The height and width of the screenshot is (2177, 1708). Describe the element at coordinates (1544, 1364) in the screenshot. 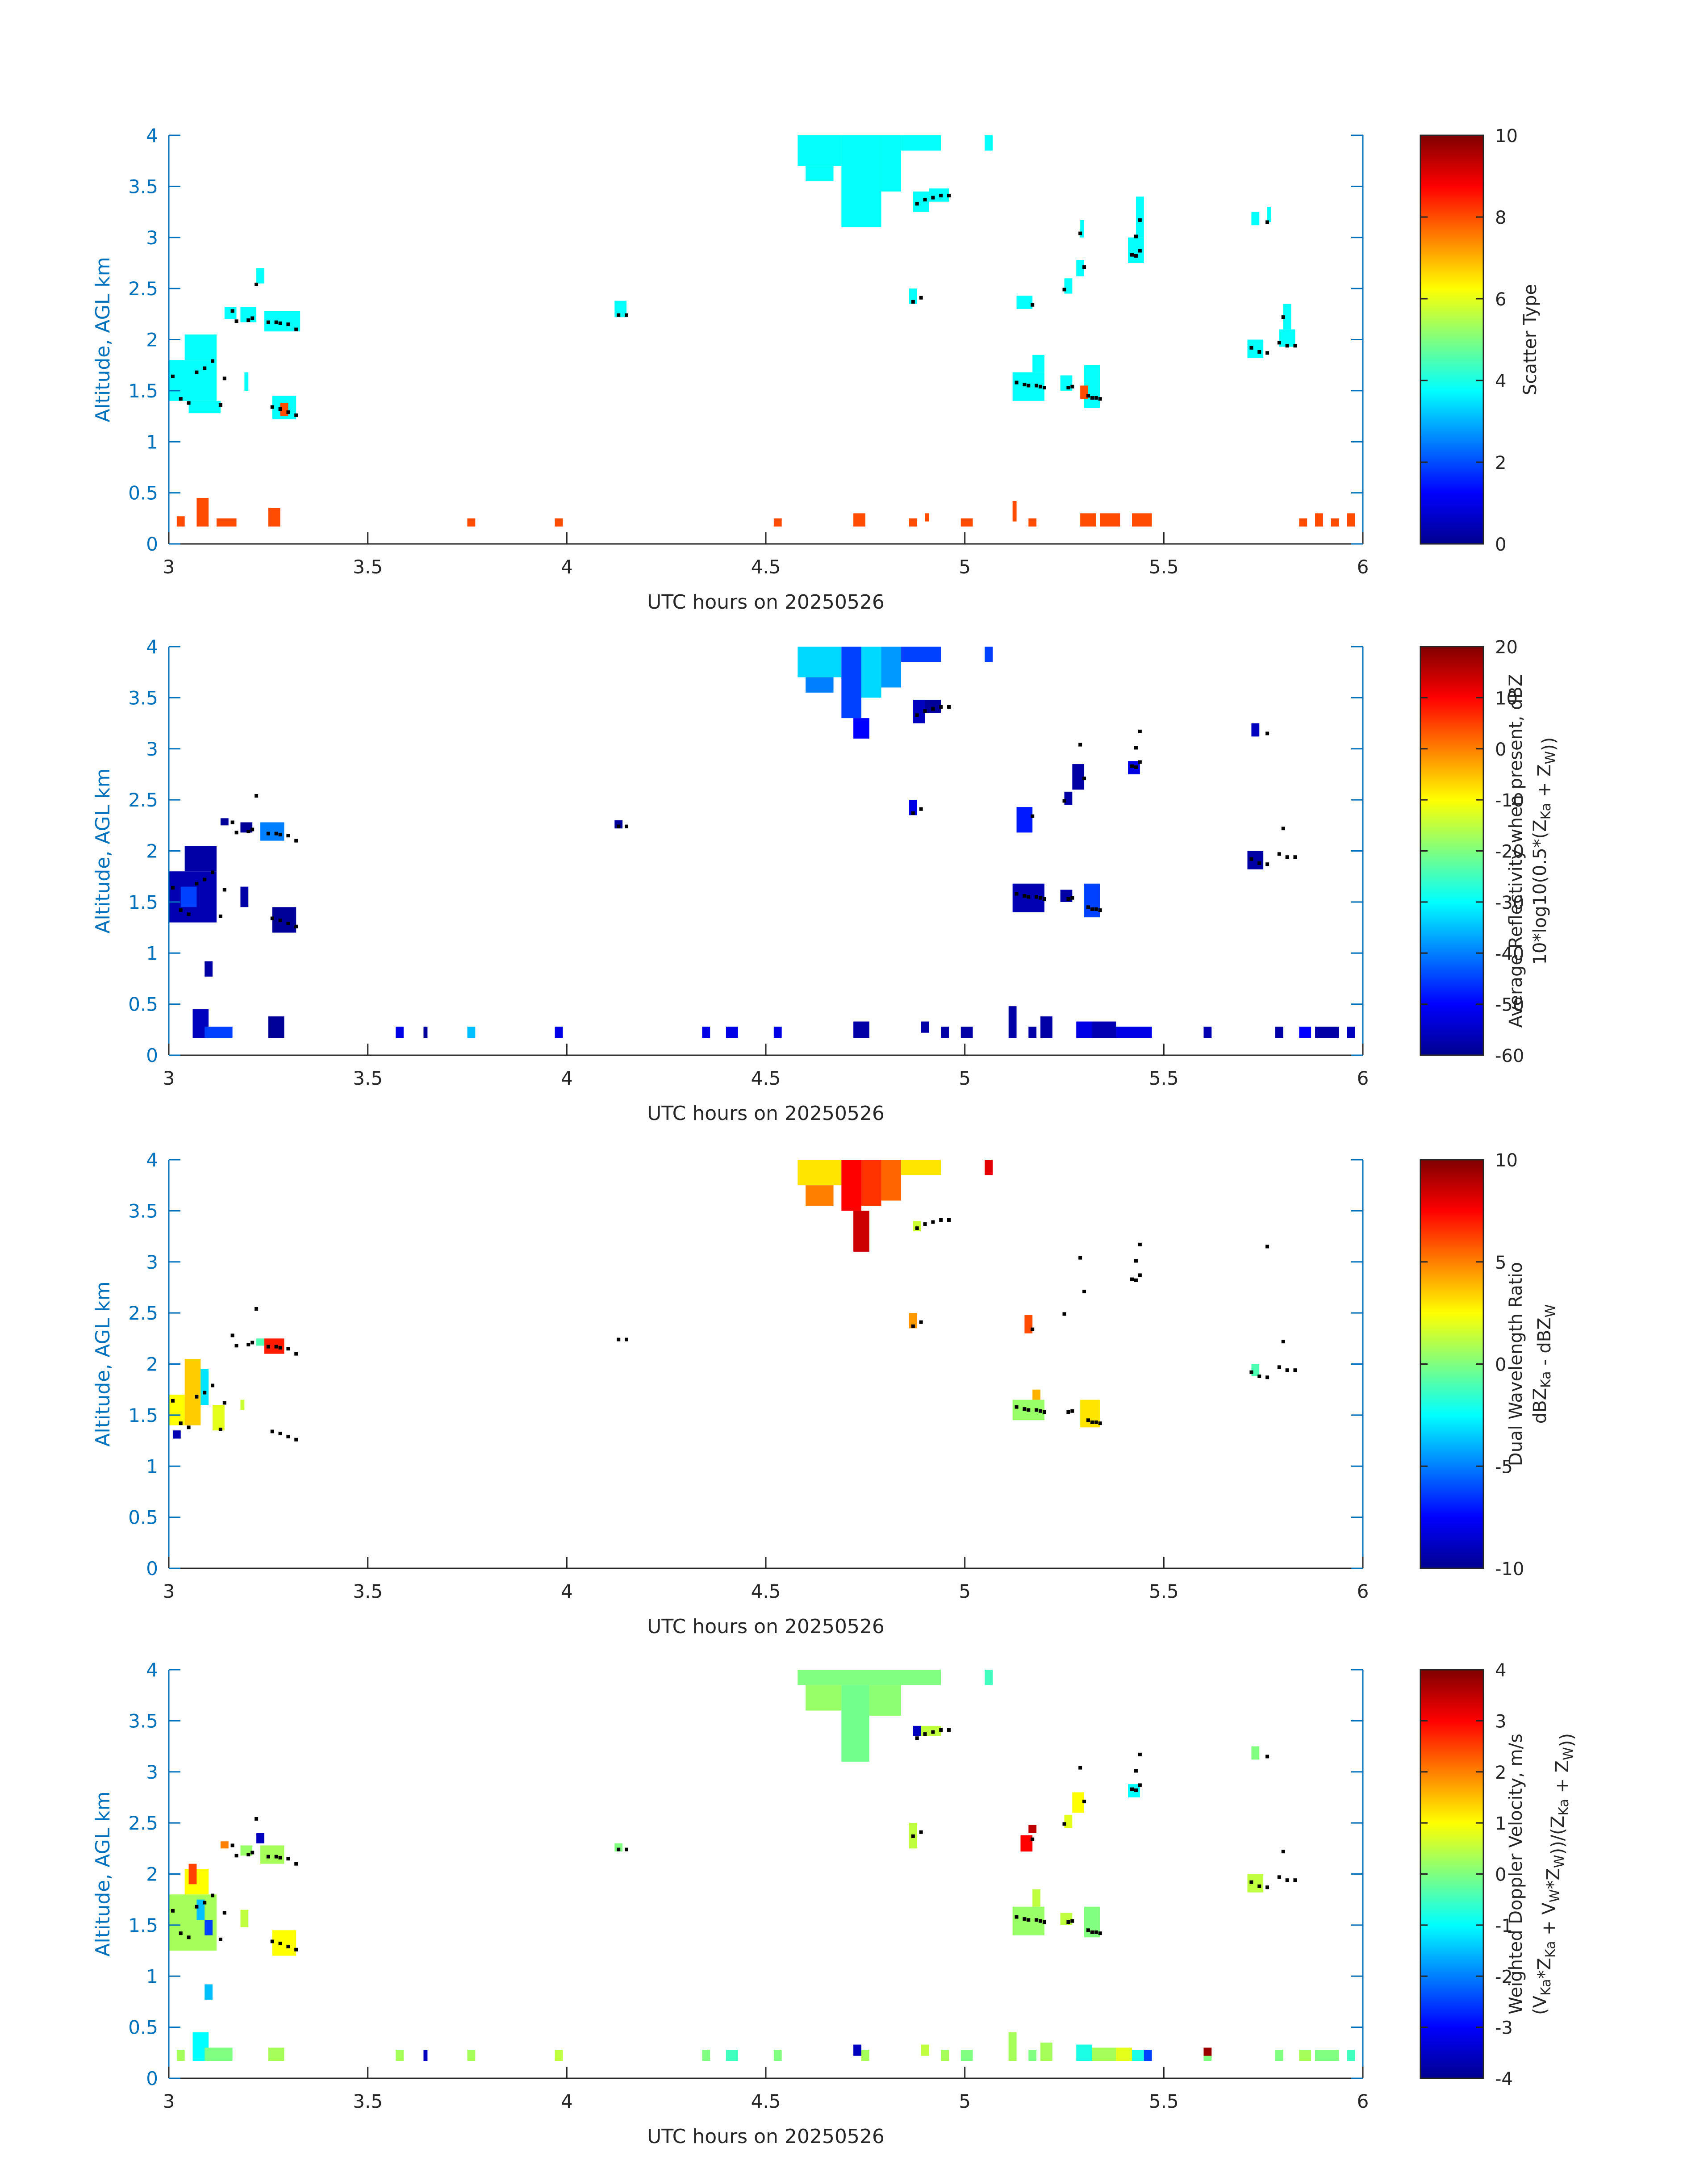

I see `colorbar-label-line: dBZKa - dBZW` at that location.